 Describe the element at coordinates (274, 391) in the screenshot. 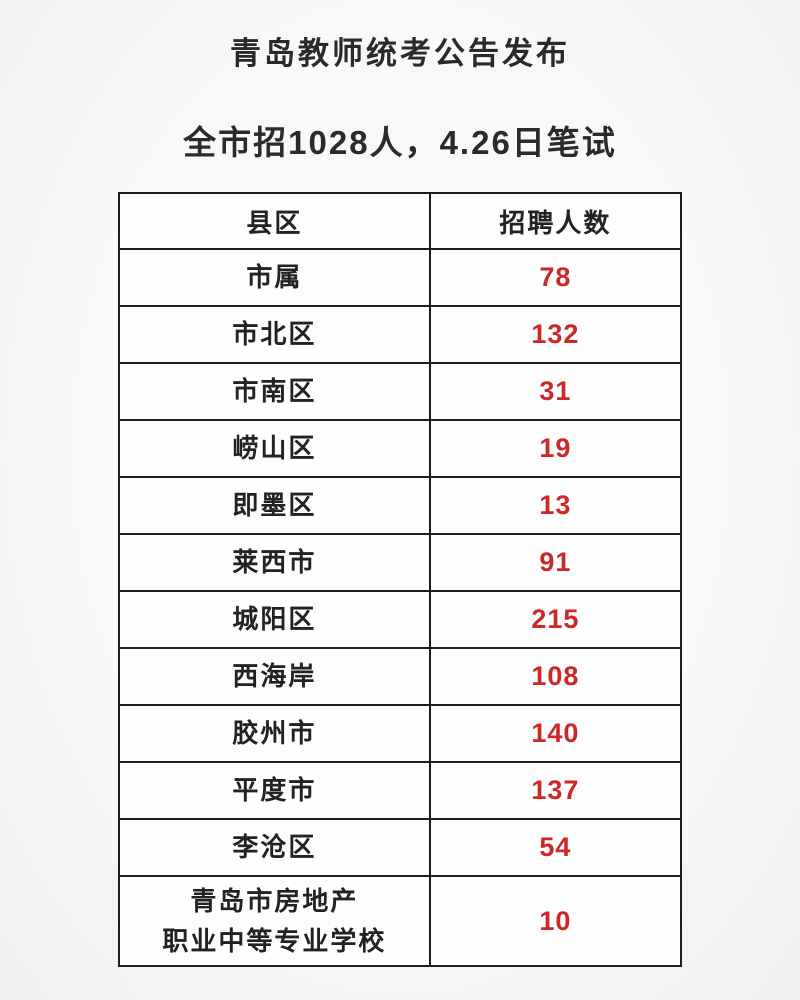

I see `district-cell: 市南区` at that location.